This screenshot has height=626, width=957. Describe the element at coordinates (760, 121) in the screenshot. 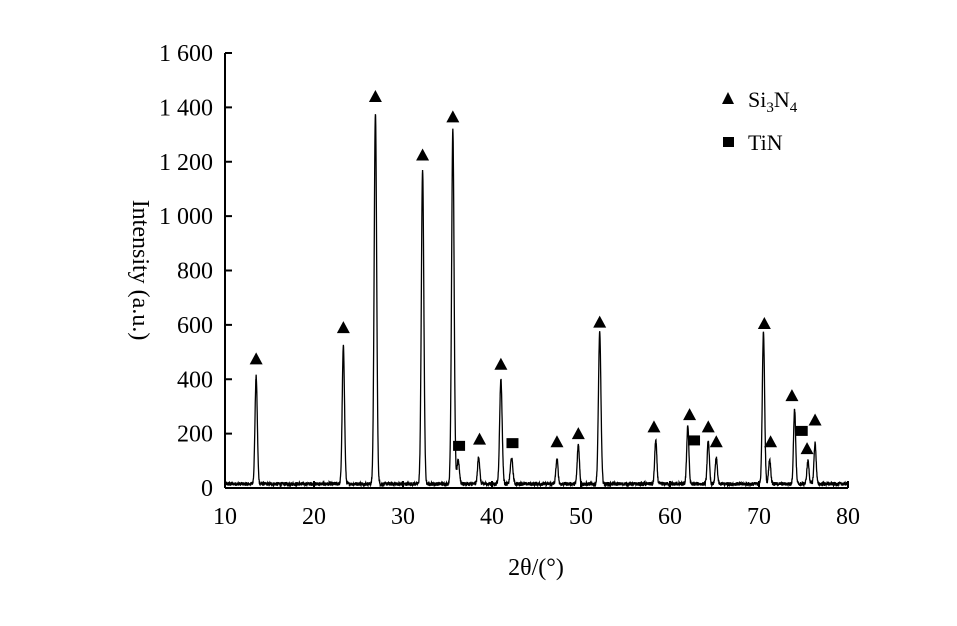

I see `legend: Si3N4 TiN` at that location.